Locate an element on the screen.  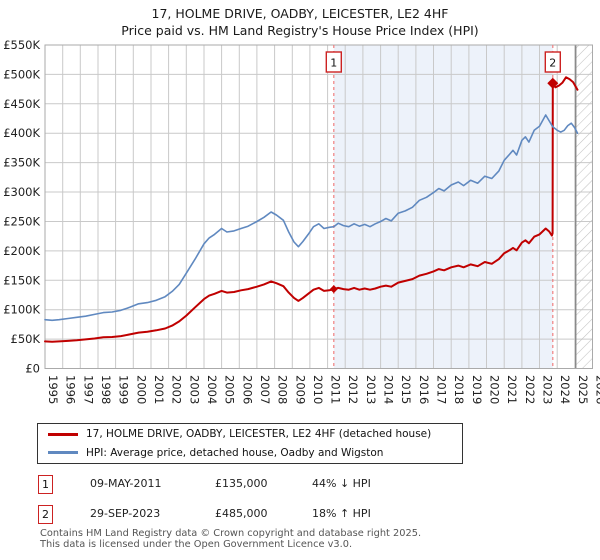
hpi-line-swatch is located at coordinates (63, 453).